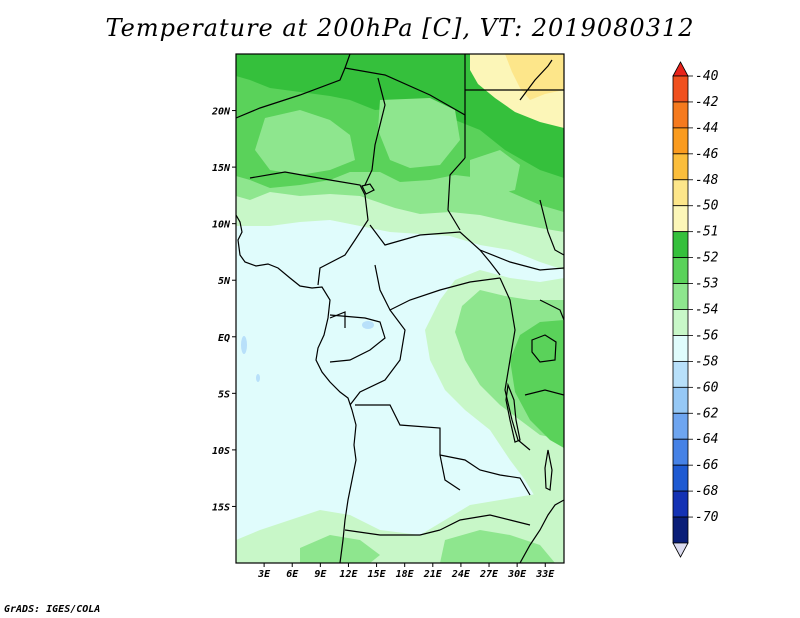 The width and height of the screenshot is (800, 618). Describe the element at coordinates (707, 102) in the screenshot. I see `colorbar-label: -42` at that location.